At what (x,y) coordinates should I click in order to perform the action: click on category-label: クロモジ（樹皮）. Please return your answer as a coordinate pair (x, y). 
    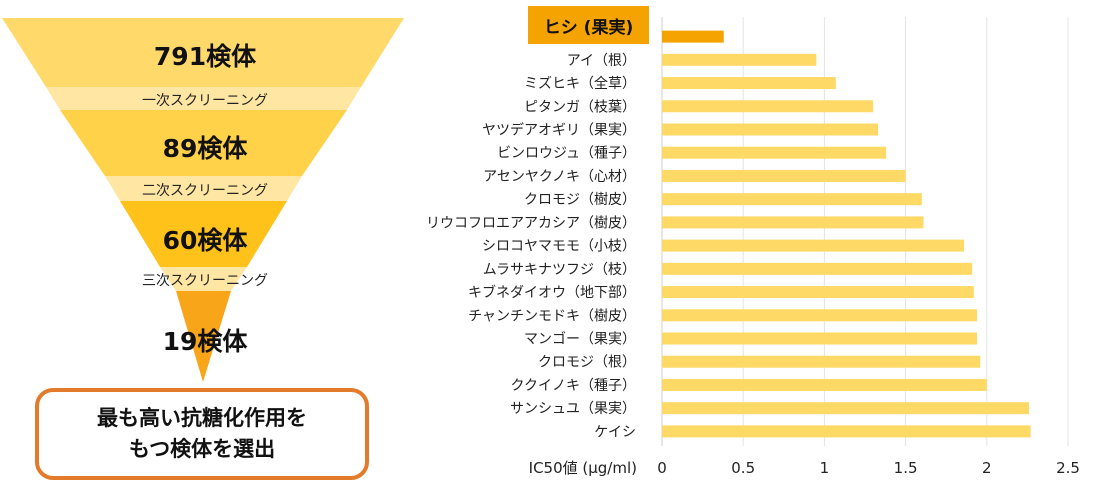
    Looking at the image, I should click on (580, 200).